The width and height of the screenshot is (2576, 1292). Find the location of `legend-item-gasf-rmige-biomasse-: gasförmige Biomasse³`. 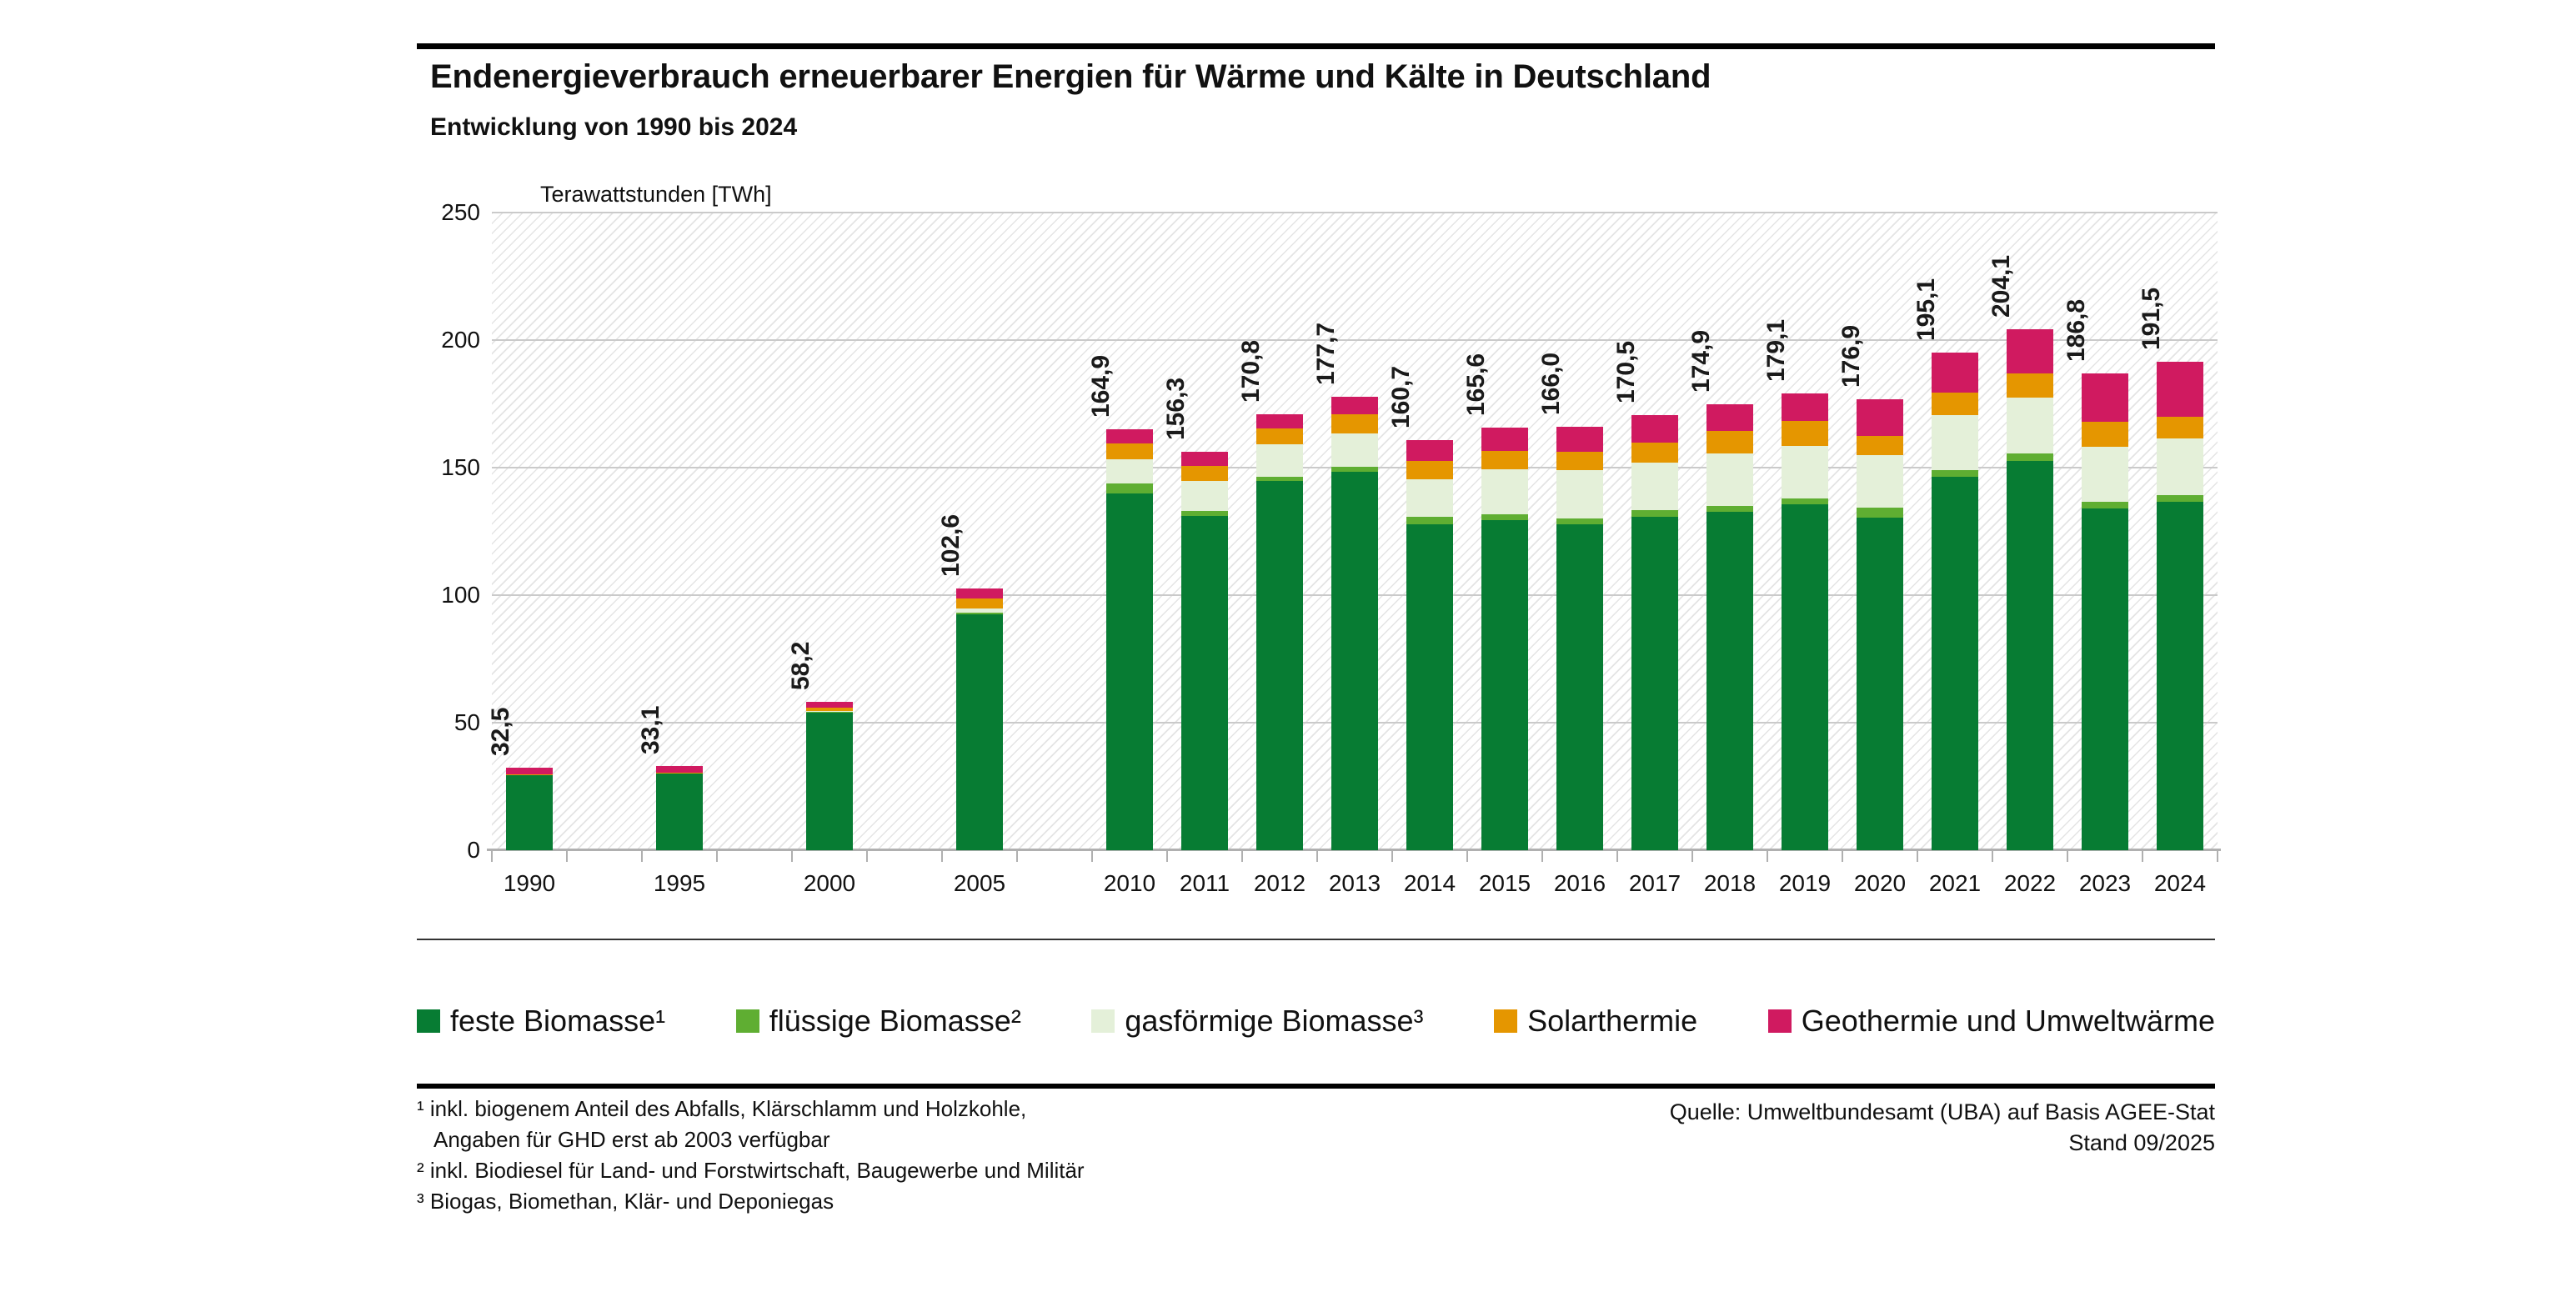

legend-item-gasf-rmige-biomasse-: gasförmige Biomasse³ is located at coordinates (1257, 1021).